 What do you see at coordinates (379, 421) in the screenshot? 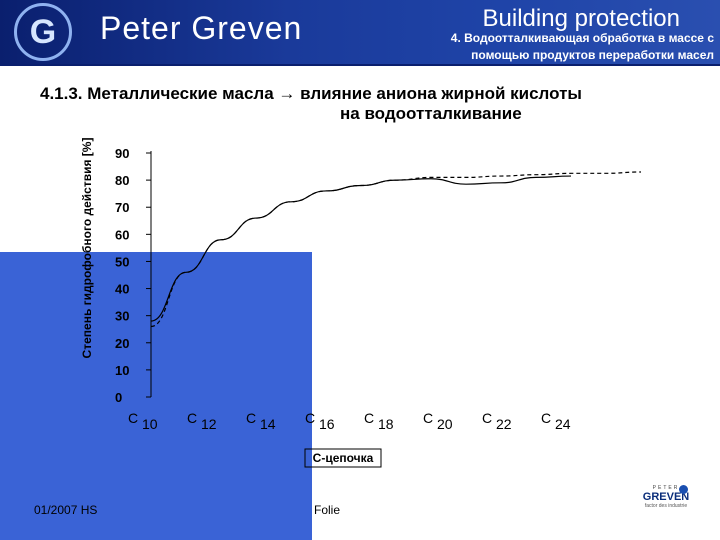
I see `x-tick-label: C 18` at bounding box center [379, 421].